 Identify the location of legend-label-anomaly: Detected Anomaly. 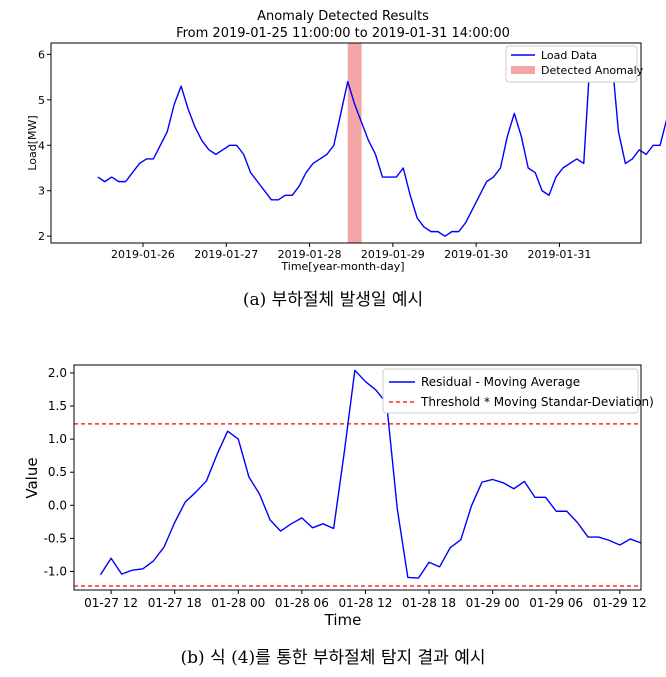
(592, 70).